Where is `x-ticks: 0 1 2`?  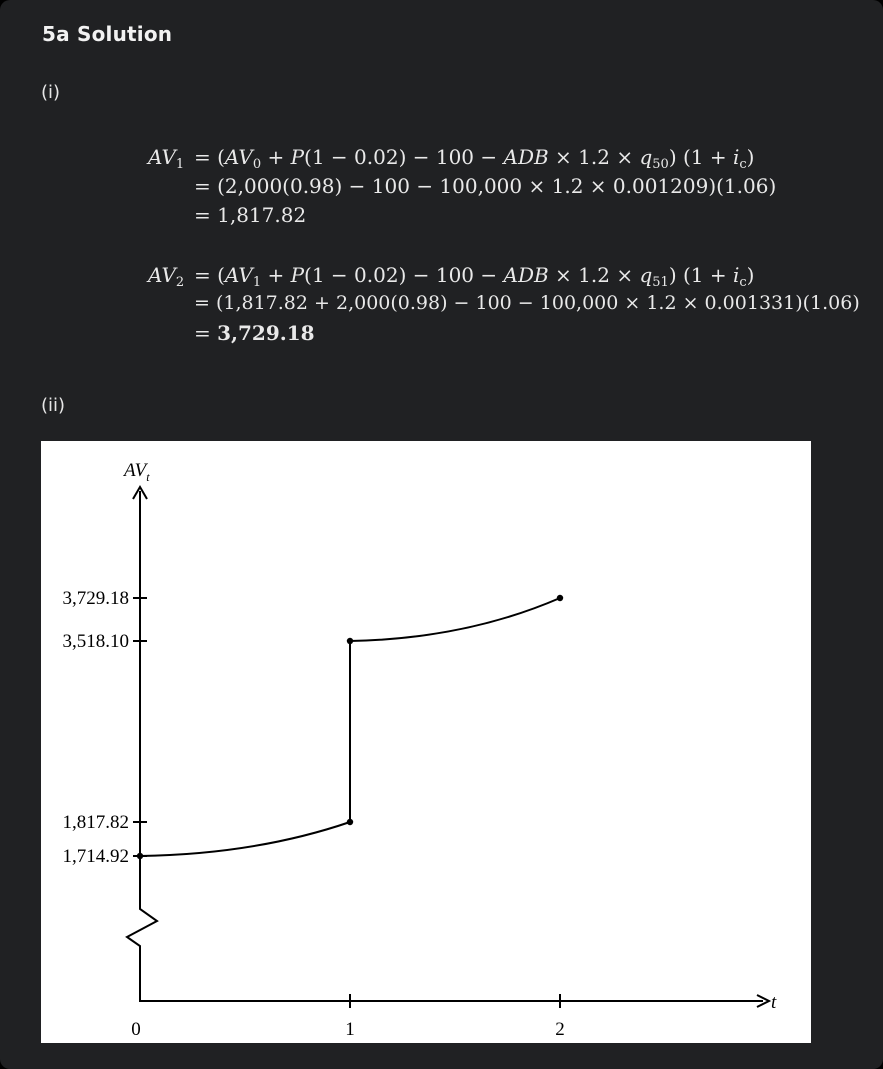
x-ticks: 0 1 2 is located at coordinates (348, 1017).